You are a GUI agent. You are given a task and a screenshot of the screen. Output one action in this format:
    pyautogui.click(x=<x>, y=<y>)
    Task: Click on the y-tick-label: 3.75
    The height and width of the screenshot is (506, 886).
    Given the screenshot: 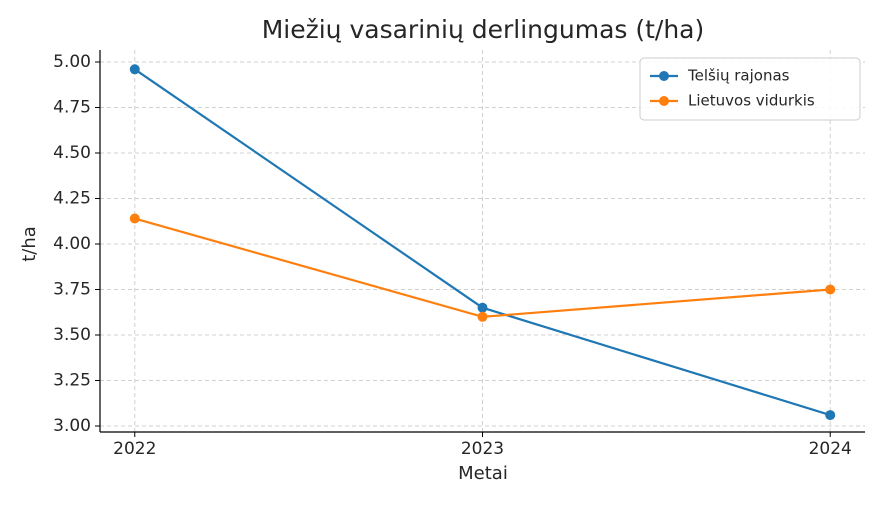 What is the action you would take?
    pyautogui.click(x=72, y=290)
    